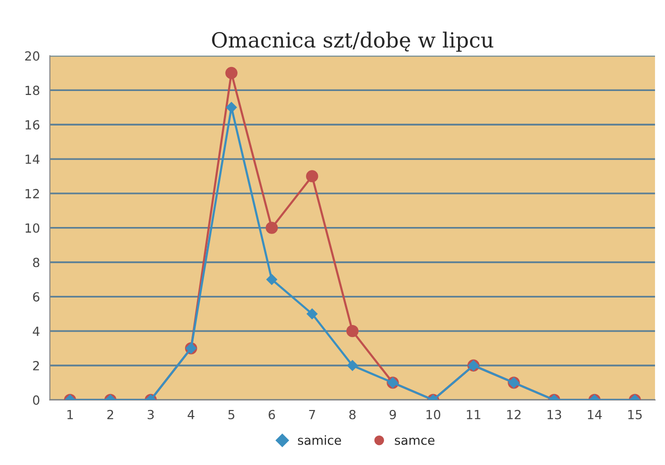  I want to click on legend-label: samice, so click(320, 440).